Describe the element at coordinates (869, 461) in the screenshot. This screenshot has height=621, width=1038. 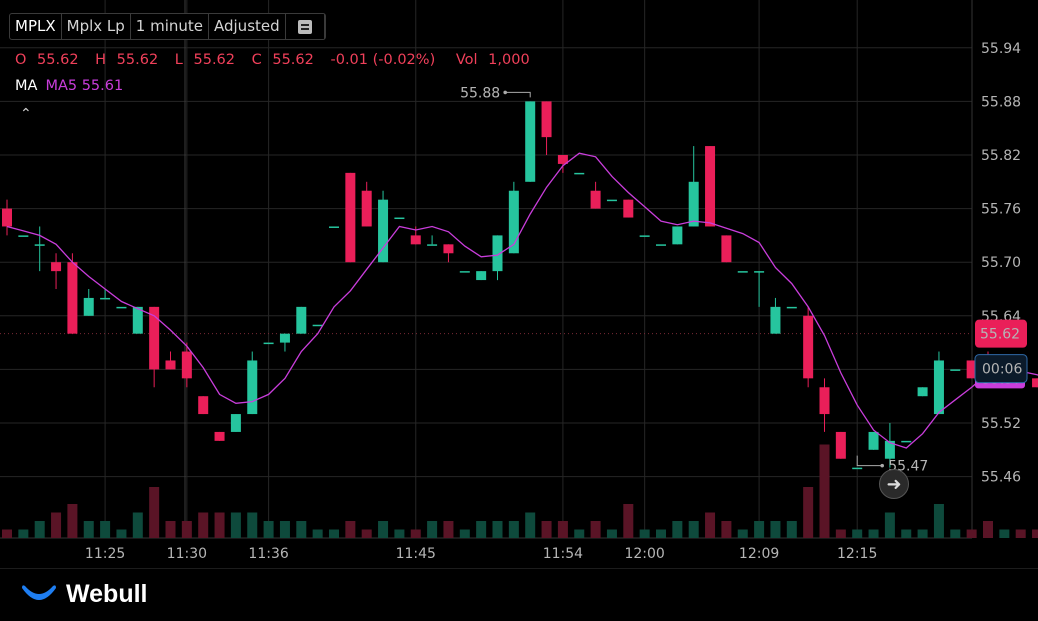
I see `low-marker-line` at that location.